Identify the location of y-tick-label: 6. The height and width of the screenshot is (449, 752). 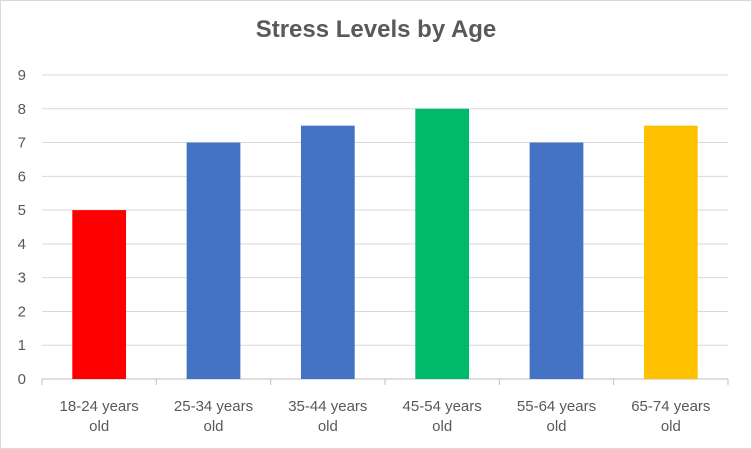
(22, 176).